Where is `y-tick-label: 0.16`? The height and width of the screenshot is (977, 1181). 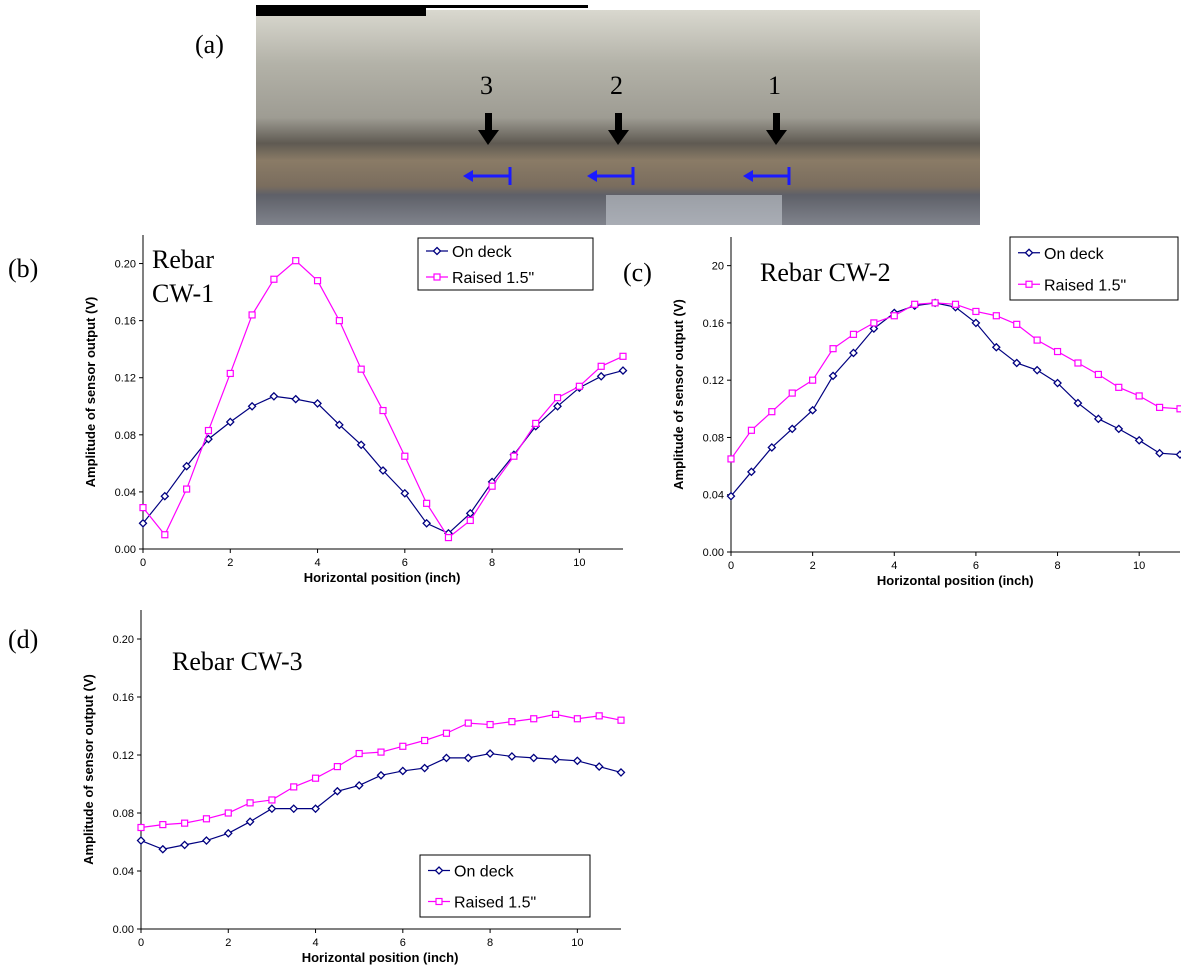 y-tick-label: 0.16 is located at coordinates (125, 322).